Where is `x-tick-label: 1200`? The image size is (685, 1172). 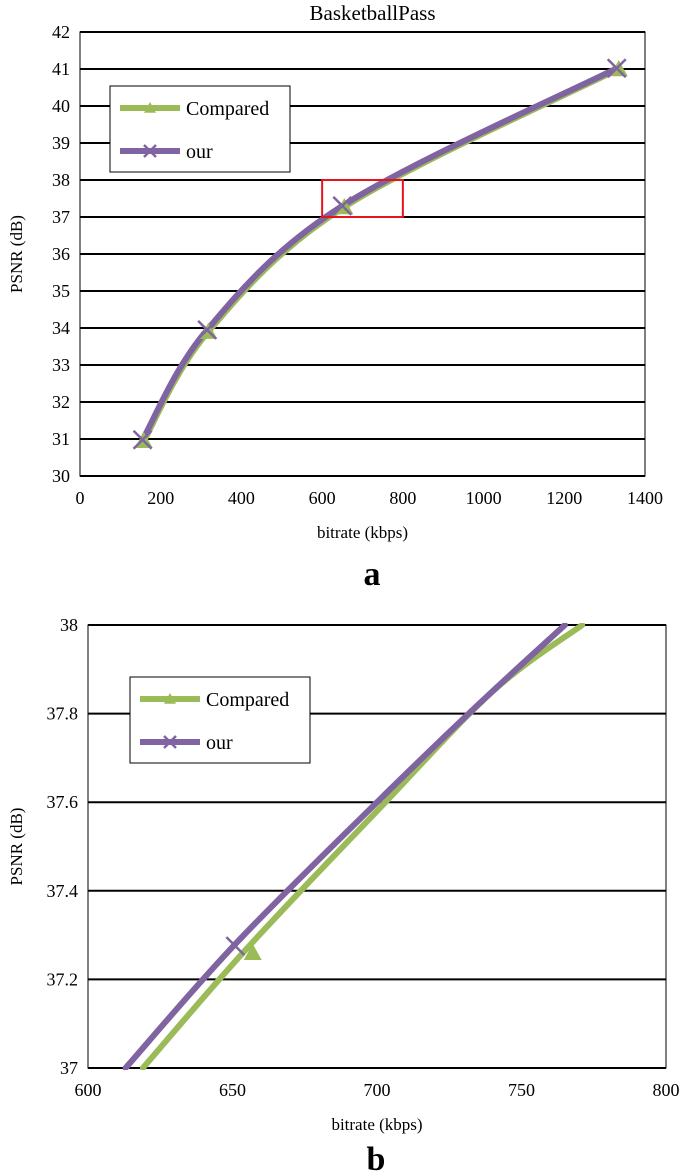
x-tick-label: 1200 is located at coordinates (564, 498).